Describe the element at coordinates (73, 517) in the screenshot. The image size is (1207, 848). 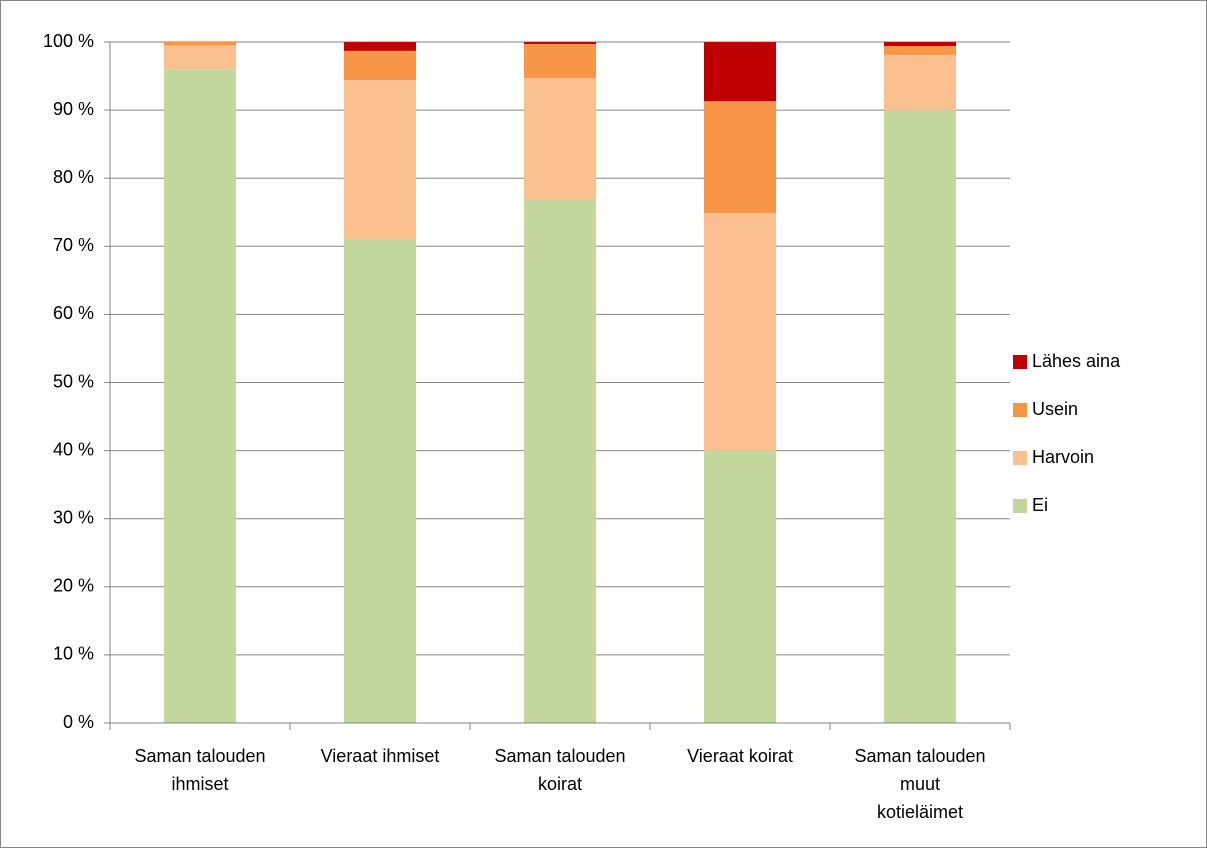
I see `y-tick-label: 30 %` at that location.